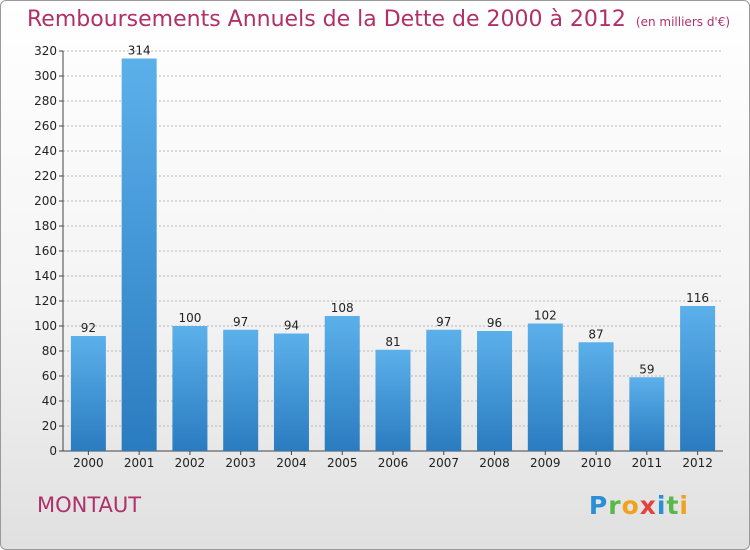  What do you see at coordinates (49, 351) in the screenshot?
I see `y-tick-label: 80` at bounding box center [49, 351].